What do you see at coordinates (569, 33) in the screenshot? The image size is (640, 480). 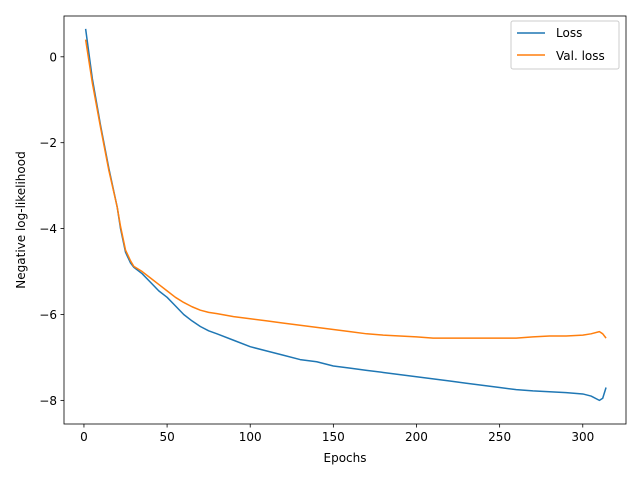 I see `legend-label-loss: Loss` at bounding box center [569, 33].